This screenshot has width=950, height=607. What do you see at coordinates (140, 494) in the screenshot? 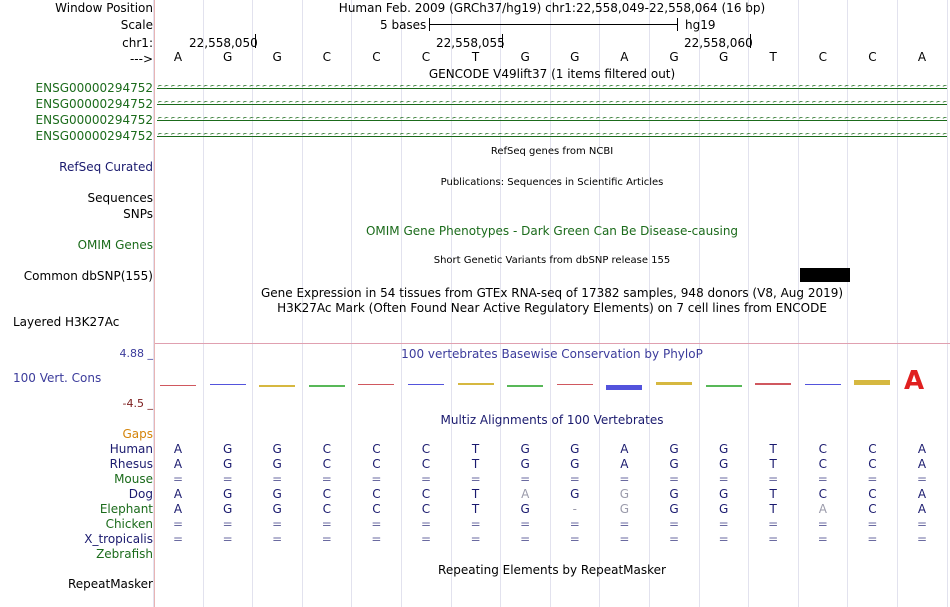
I see `alignment-species-label: Dog` at bounding box center [140, 494].